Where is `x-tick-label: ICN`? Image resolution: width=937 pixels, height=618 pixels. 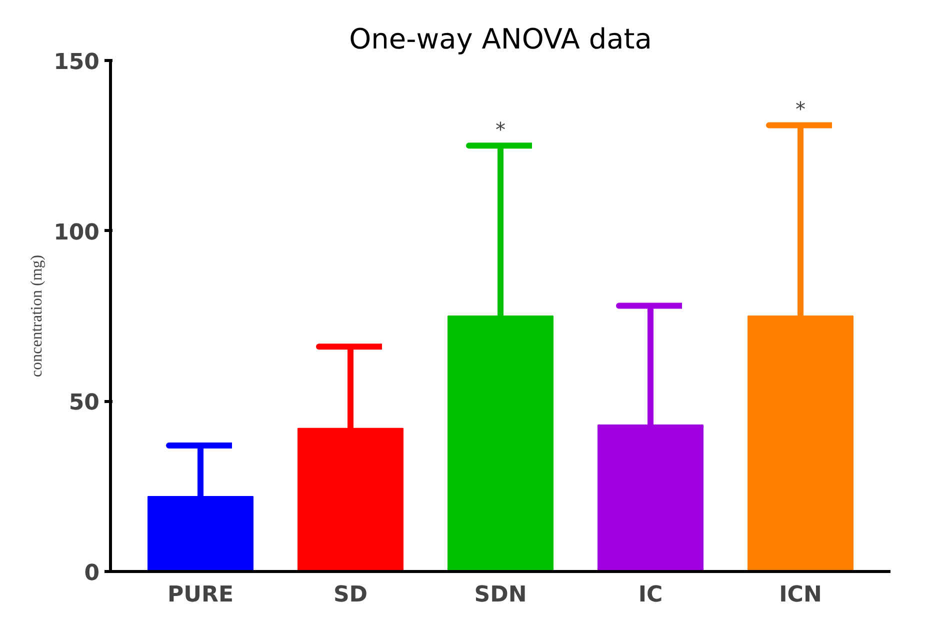 x-tick-label: ICN is located at coordinates (800, 595).